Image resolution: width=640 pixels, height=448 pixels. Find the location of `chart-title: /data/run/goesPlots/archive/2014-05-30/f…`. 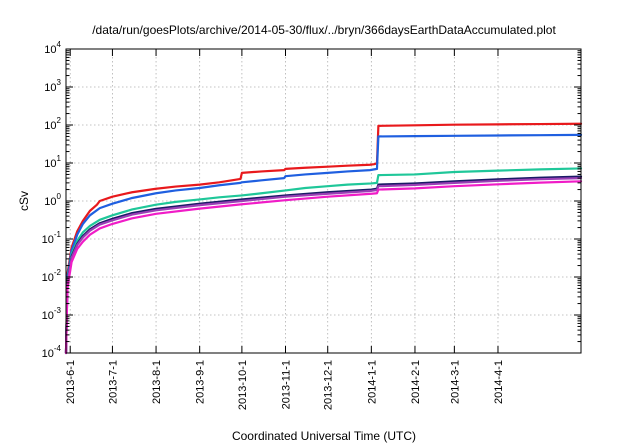

chart-title: /data/run/goesPlots/archive/2014-05-30/f… is located at coordinates (324, 30).